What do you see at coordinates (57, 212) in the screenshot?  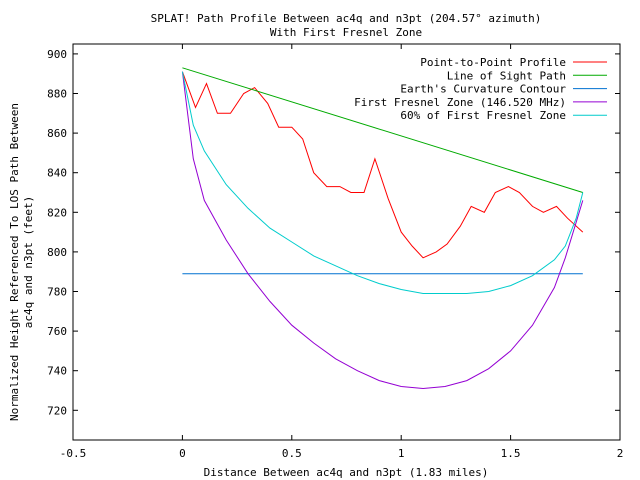 I see `y-tick-label: 820` at bounding box center [57, 212].